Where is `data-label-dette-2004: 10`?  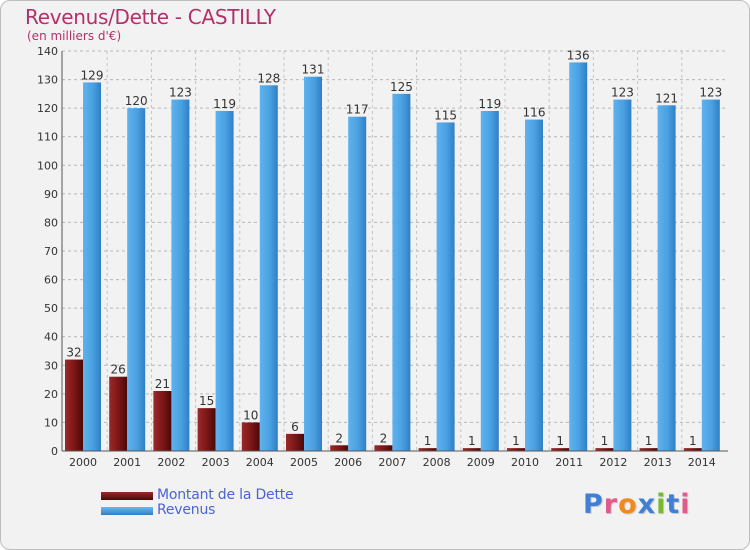
data-label-dette-2004: 10 is located at coordinates (250, 415).